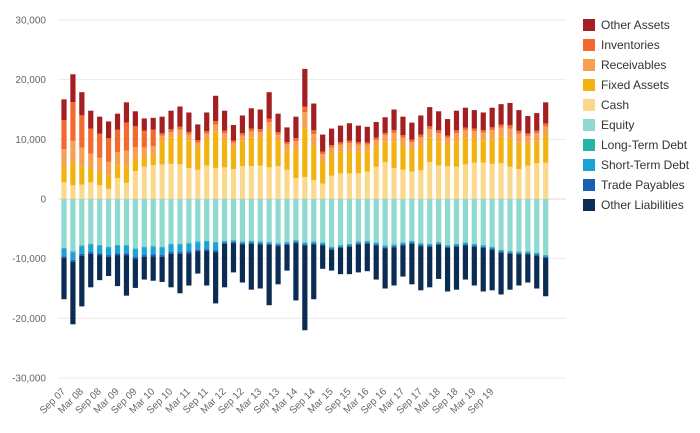  I want to click on legend-item-equity: Equity, so click(636, 125).